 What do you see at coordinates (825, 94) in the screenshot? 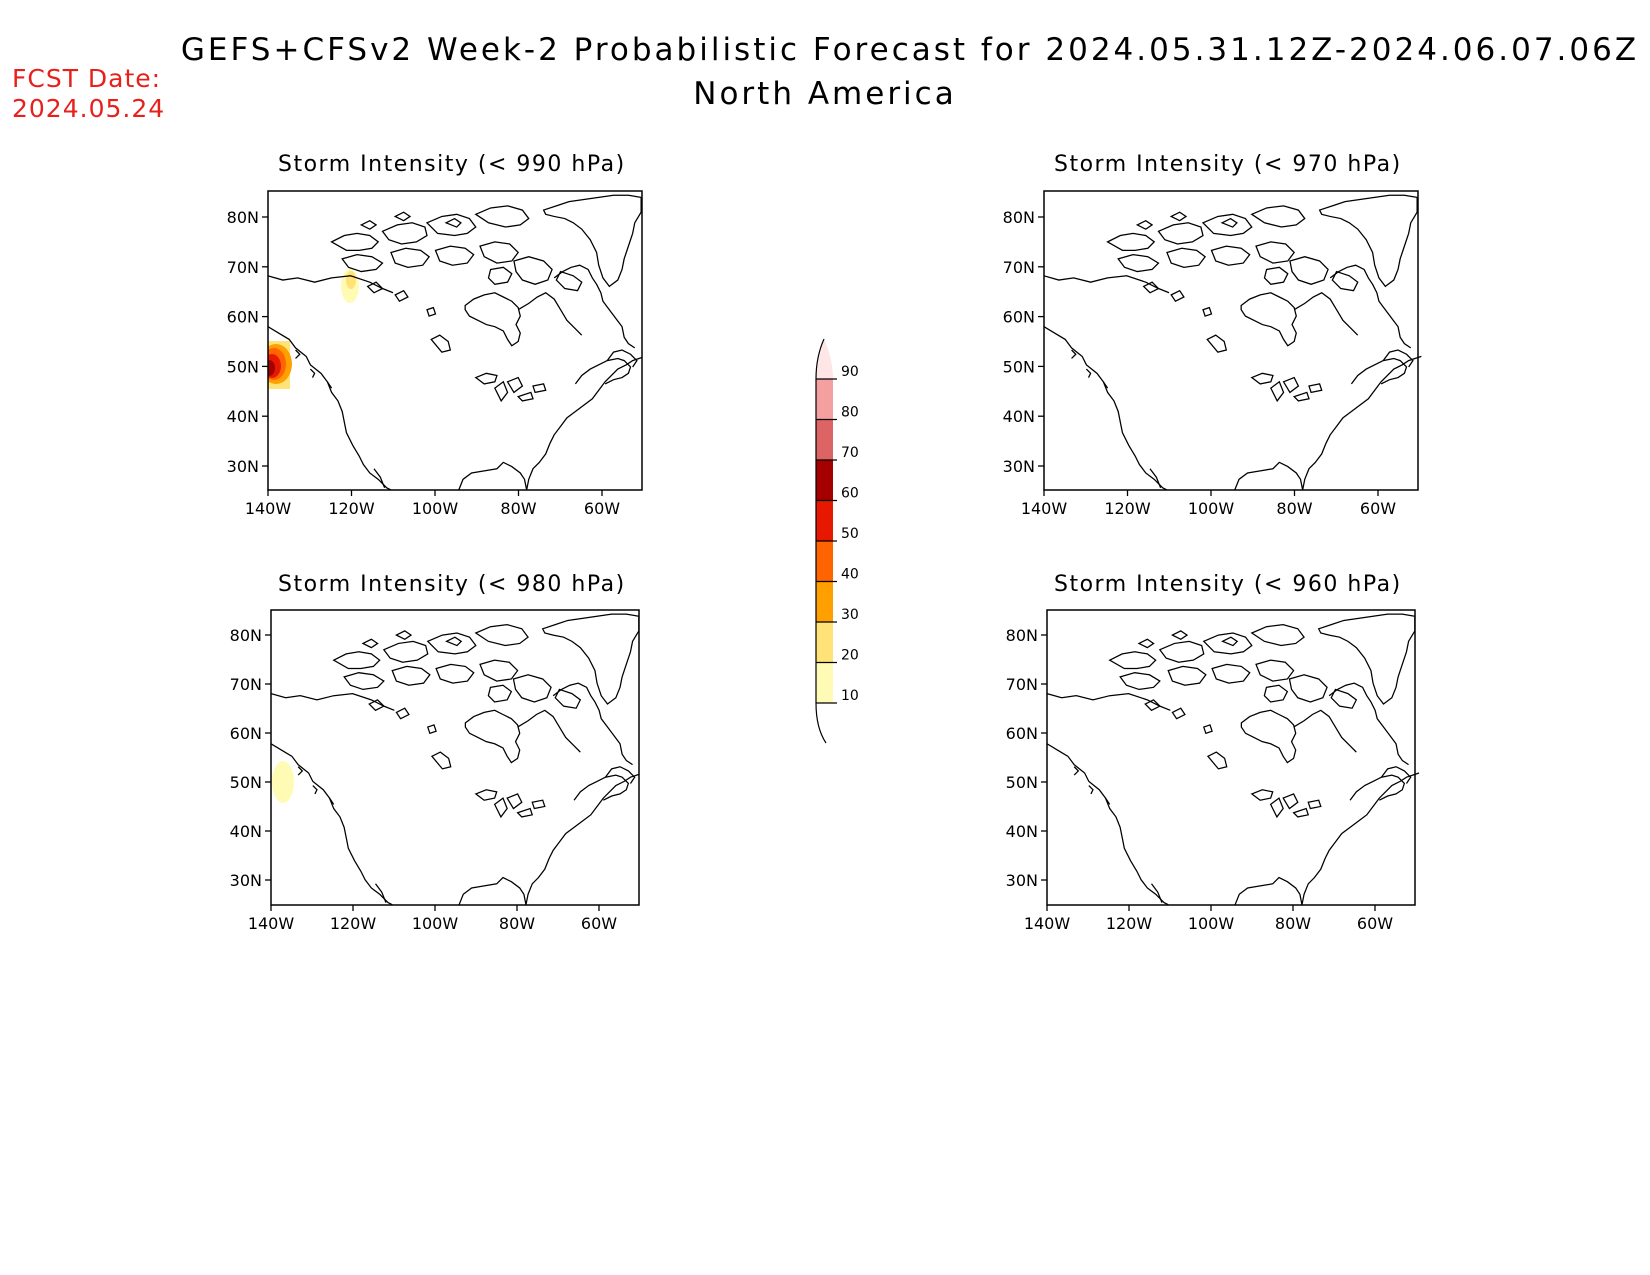
I see `region-title: North America` at bounding box center [825, 94].